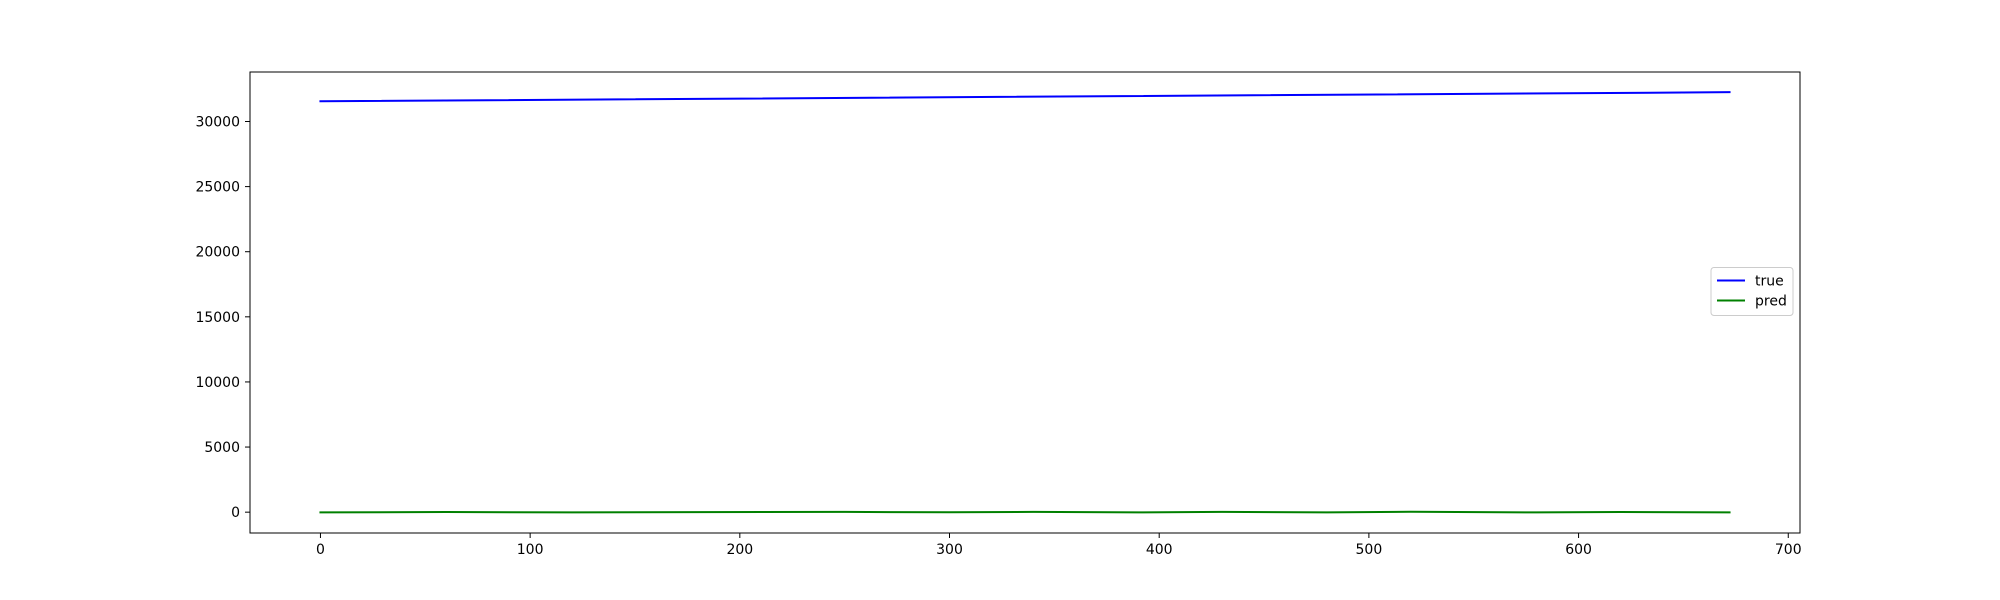 The height and width of the screenshot is (600, 2000). Describe the element at coordinates (1159, 550) in the screenshot. I see `x-tick-label-400: 400` at that location.